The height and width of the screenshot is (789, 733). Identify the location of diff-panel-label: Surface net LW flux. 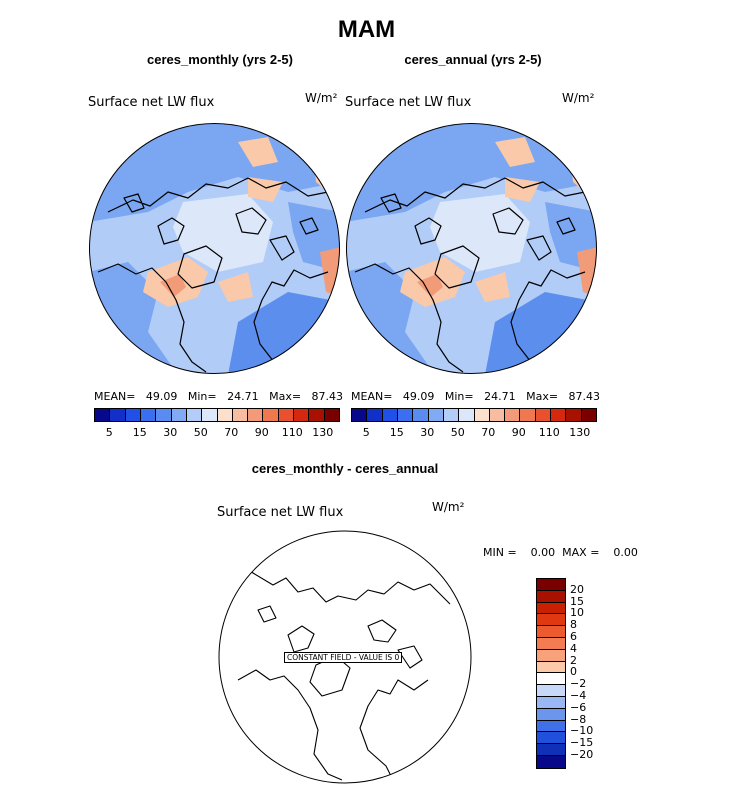
(280, 512).